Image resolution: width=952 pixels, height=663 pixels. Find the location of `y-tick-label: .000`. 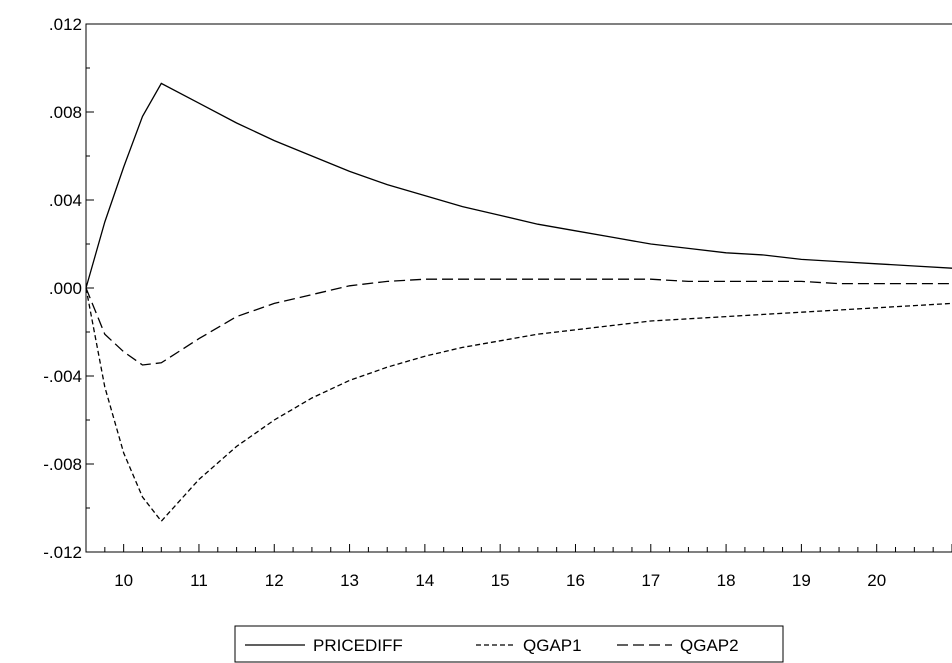

y-tick-label: .000 is located at coordinates (65, 288).